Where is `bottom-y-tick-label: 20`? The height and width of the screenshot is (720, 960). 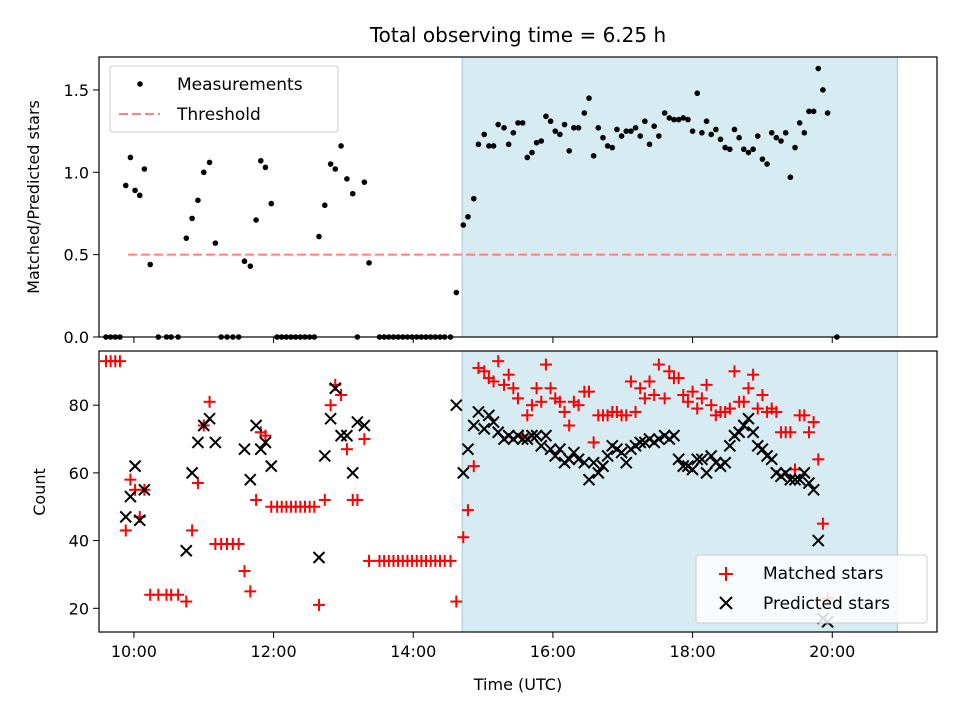
bottom-y-tick-label: 20 is located at coordinates (79, 608).